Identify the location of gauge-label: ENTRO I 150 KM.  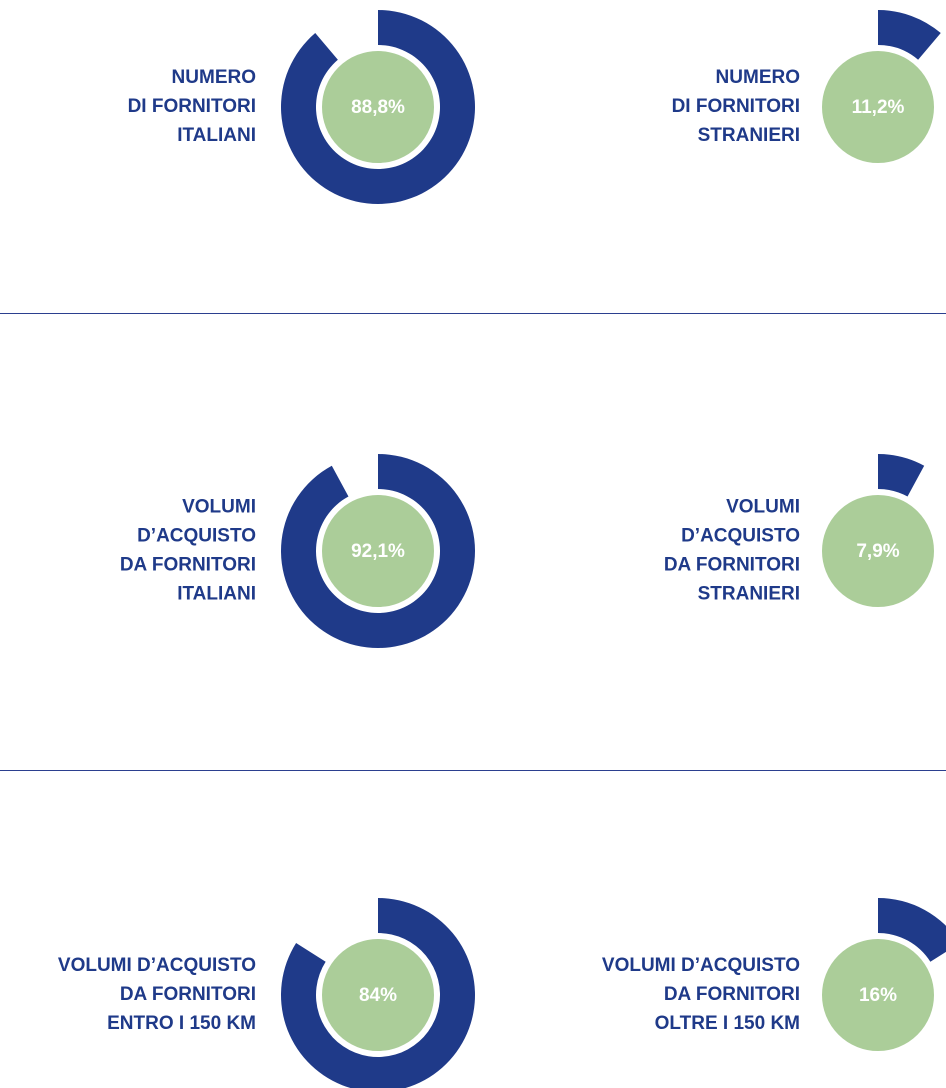
(181, 1023).